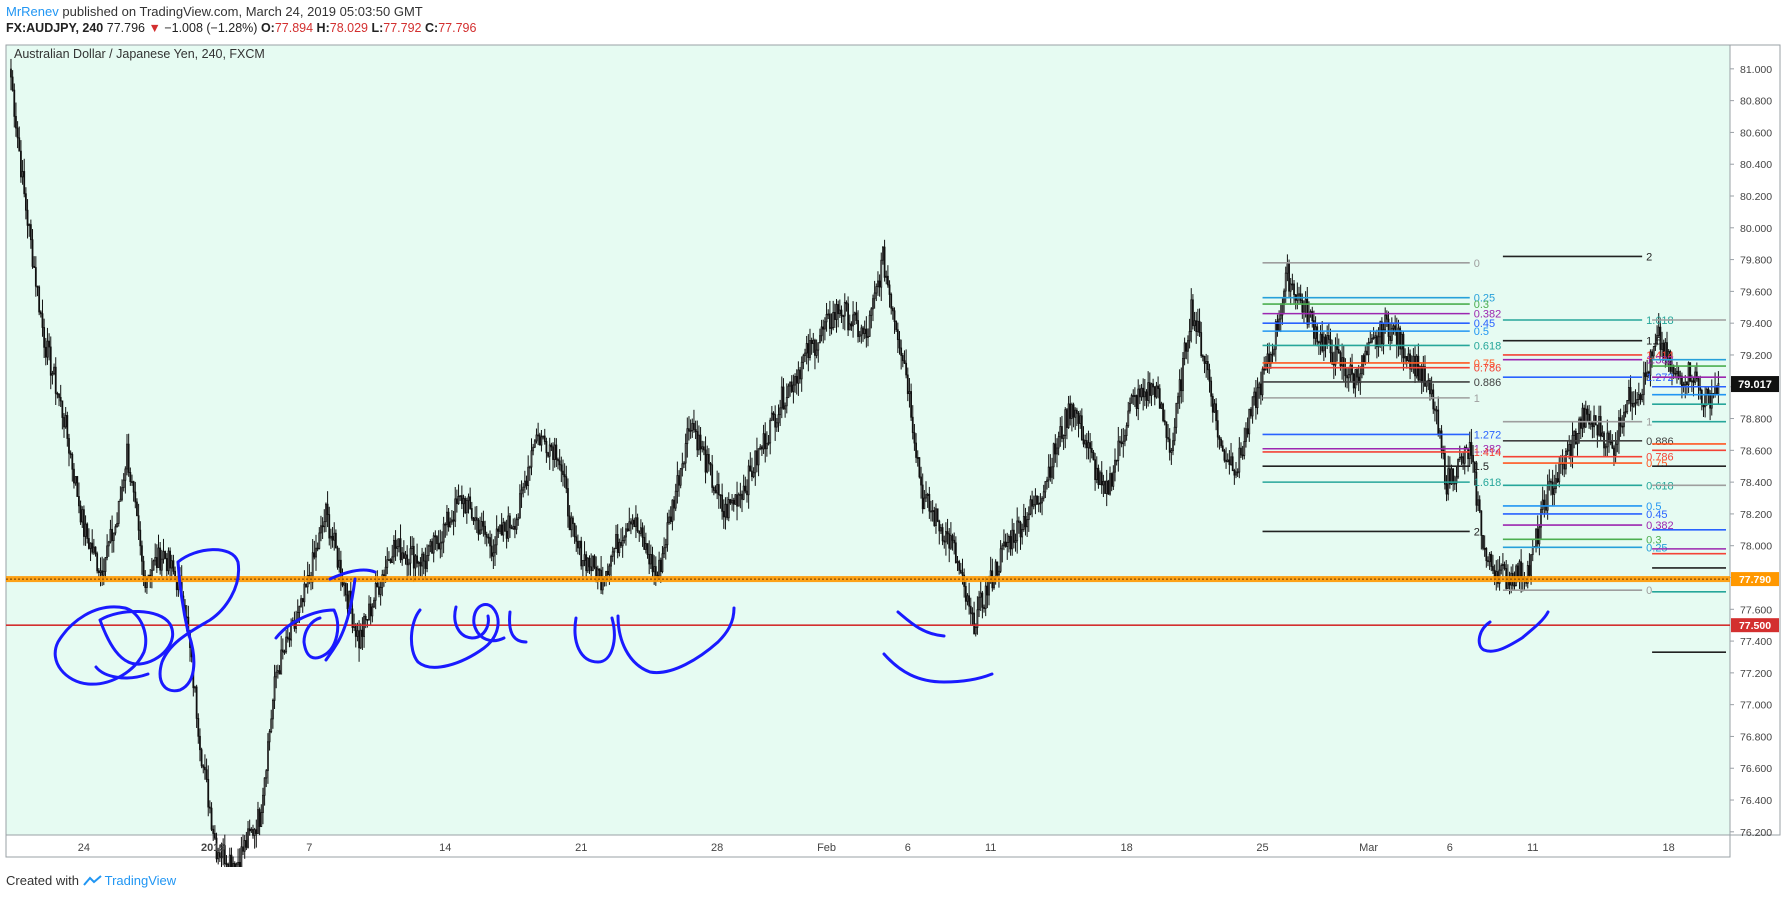  Describe the element at coordinates (1756, 610) in the screenshot. I see `y-tick-label: 77.600` at that location.